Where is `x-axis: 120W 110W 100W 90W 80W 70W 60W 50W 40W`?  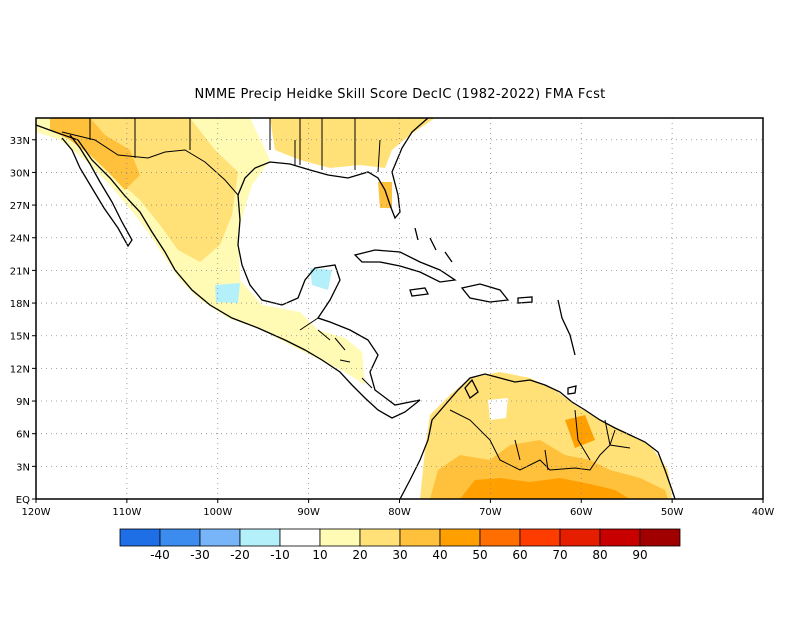
x-axis: 120W 110W 100W 90W 80W 70W 60W 50W 40W is located at coordinates (398, 508).